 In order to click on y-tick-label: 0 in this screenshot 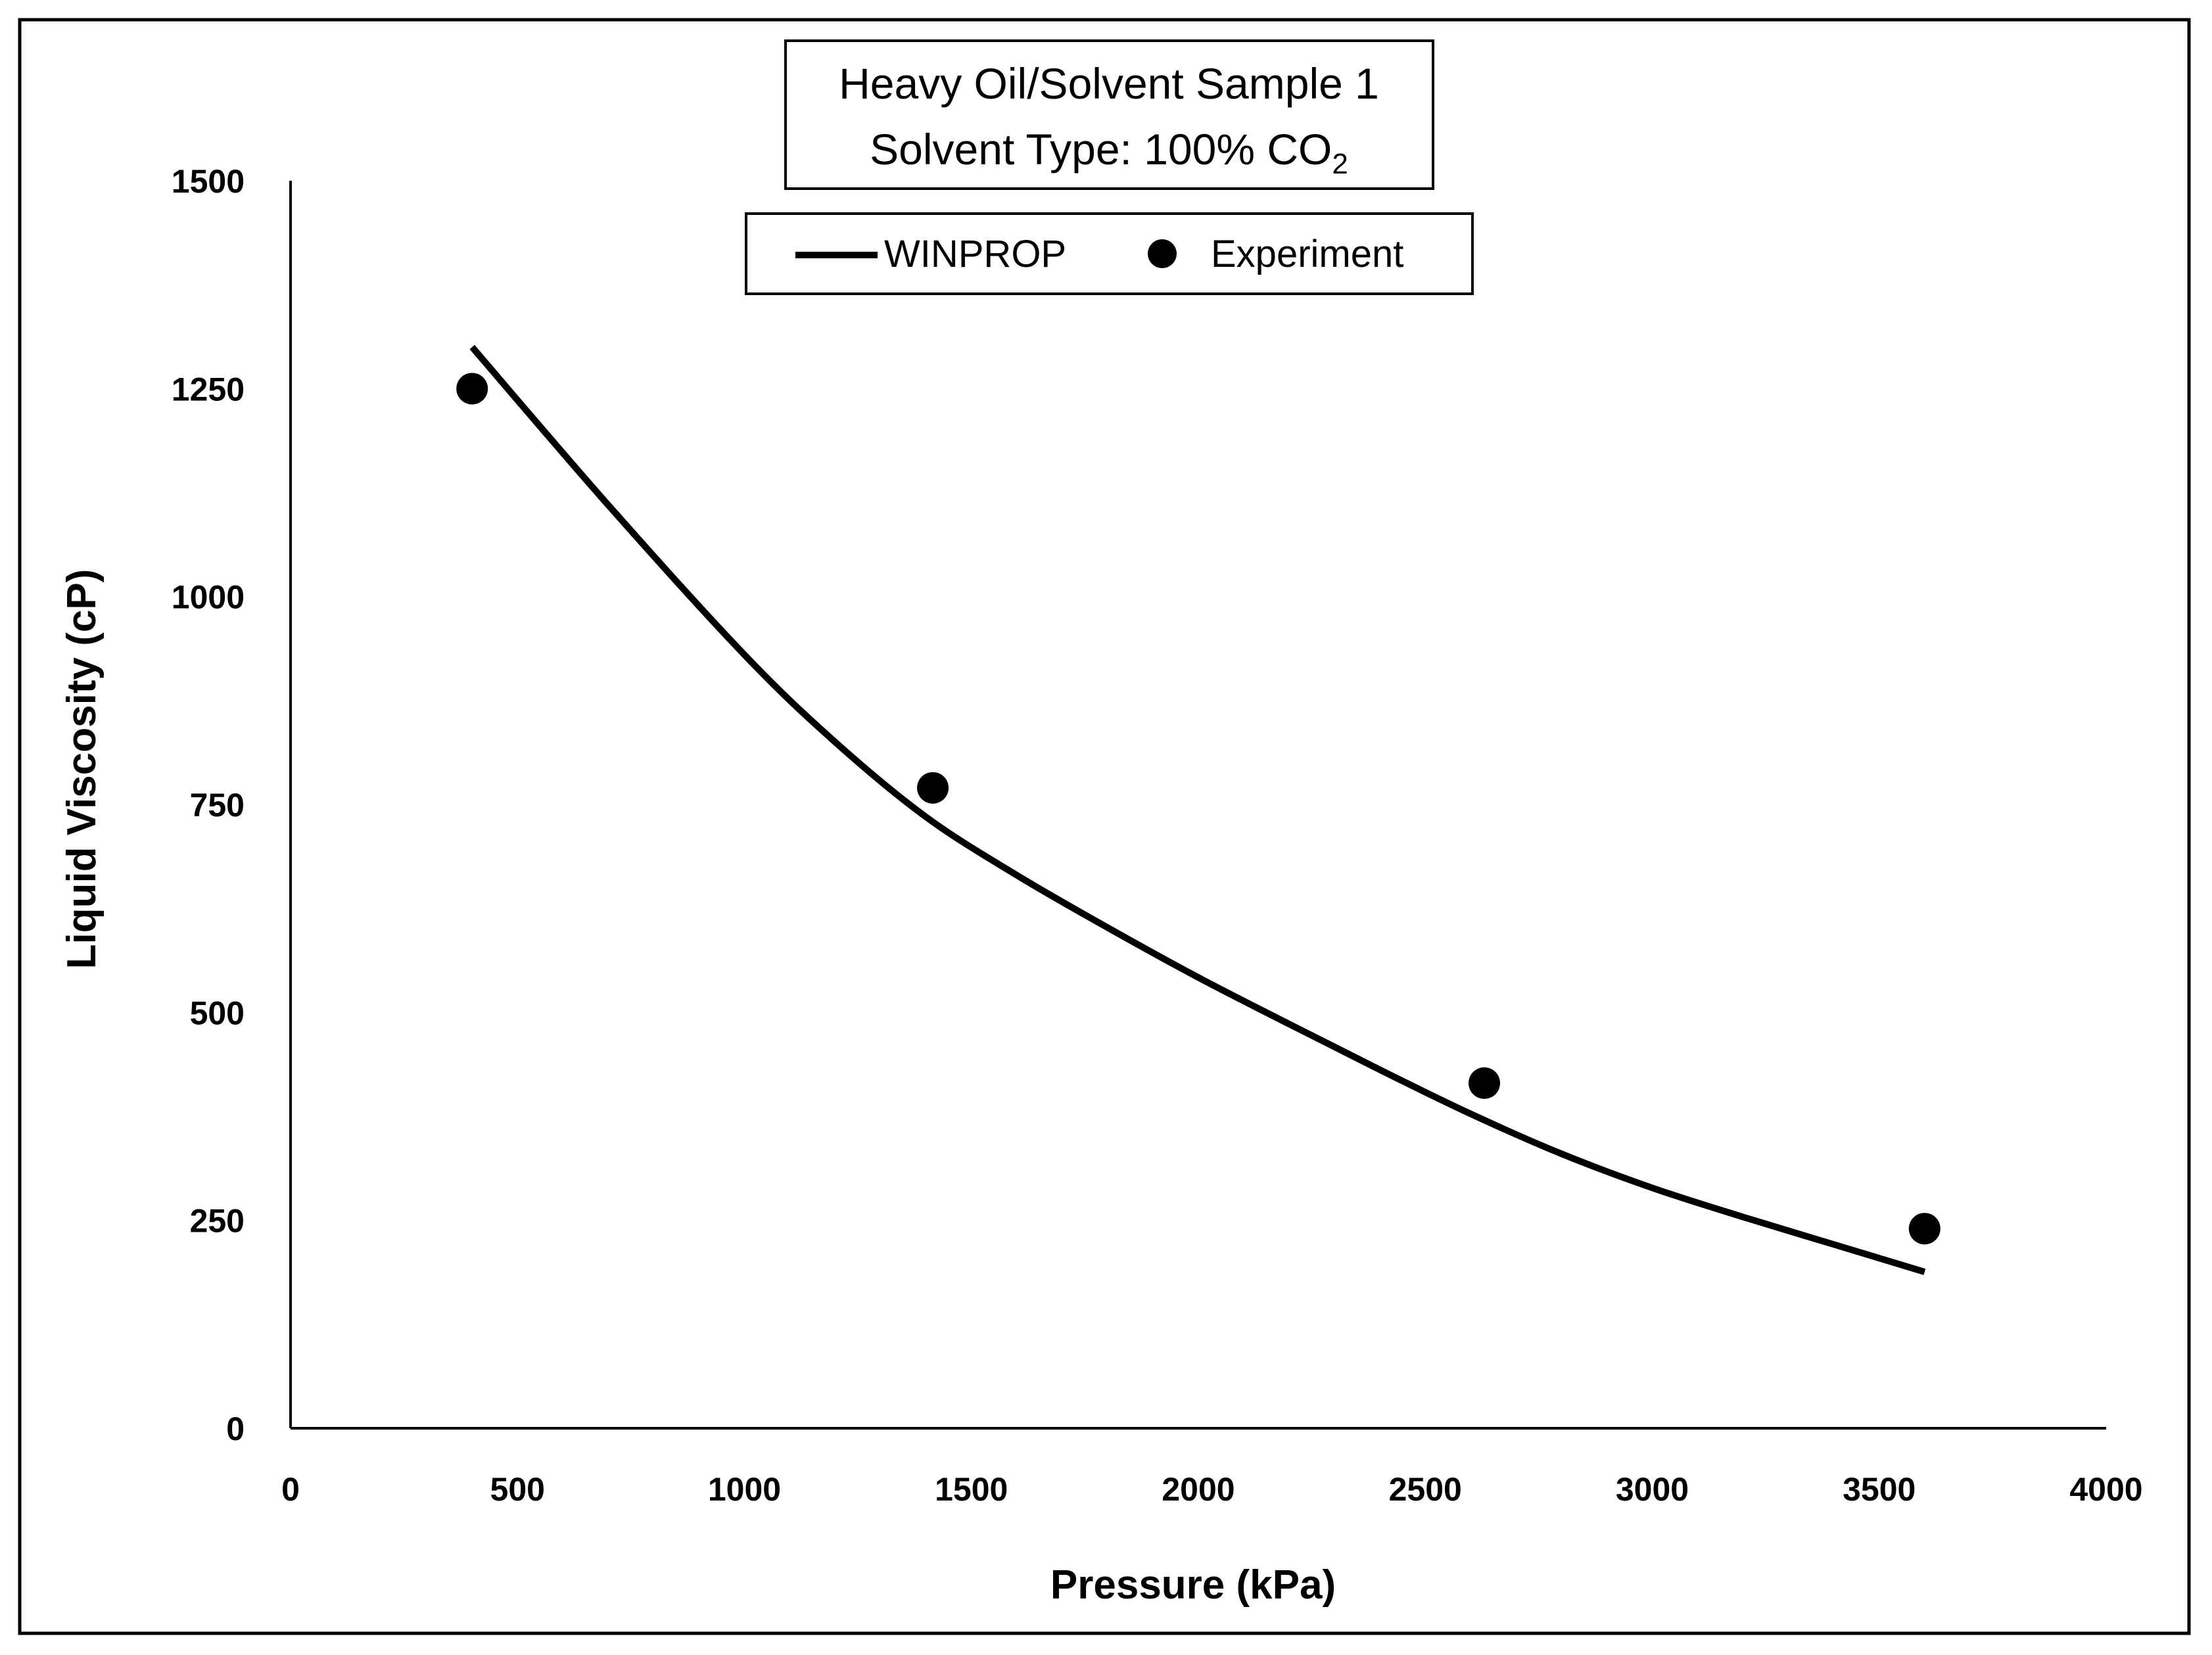, I will do `click(235, 1429)`.